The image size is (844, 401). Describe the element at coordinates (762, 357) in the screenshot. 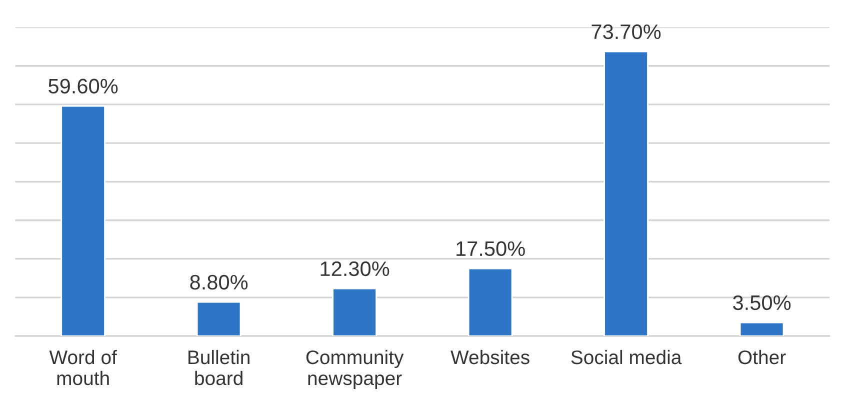

I see `x-tick-label: Other` at that location.